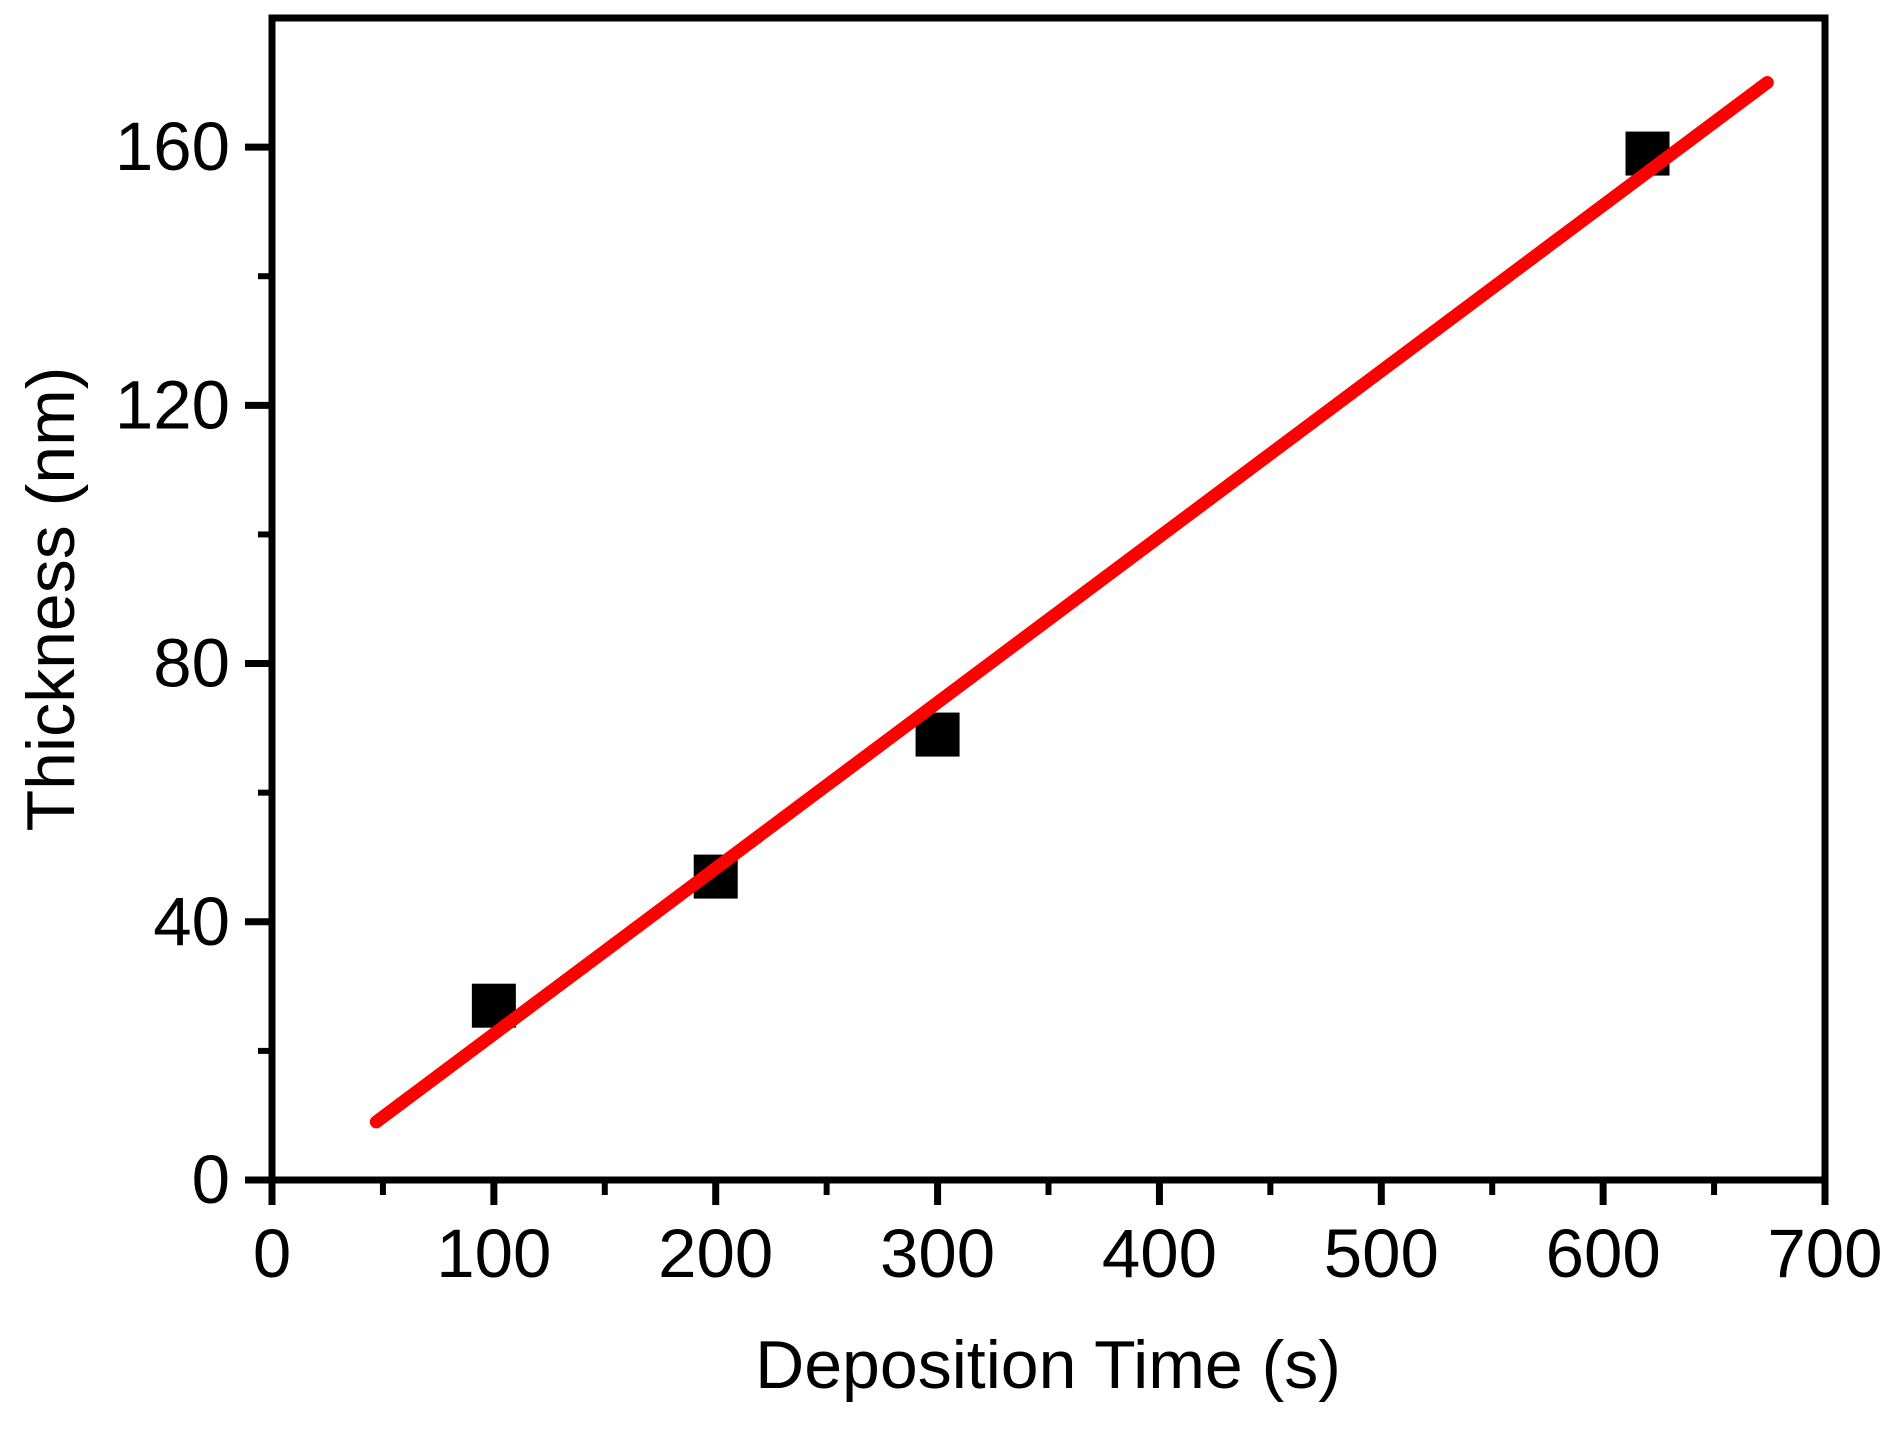 This screenshot has height=1433, width=1899. Describe the element at coordinates (1603, 1253) in the screenshot. I see `x-tick-label: 600` at that location.